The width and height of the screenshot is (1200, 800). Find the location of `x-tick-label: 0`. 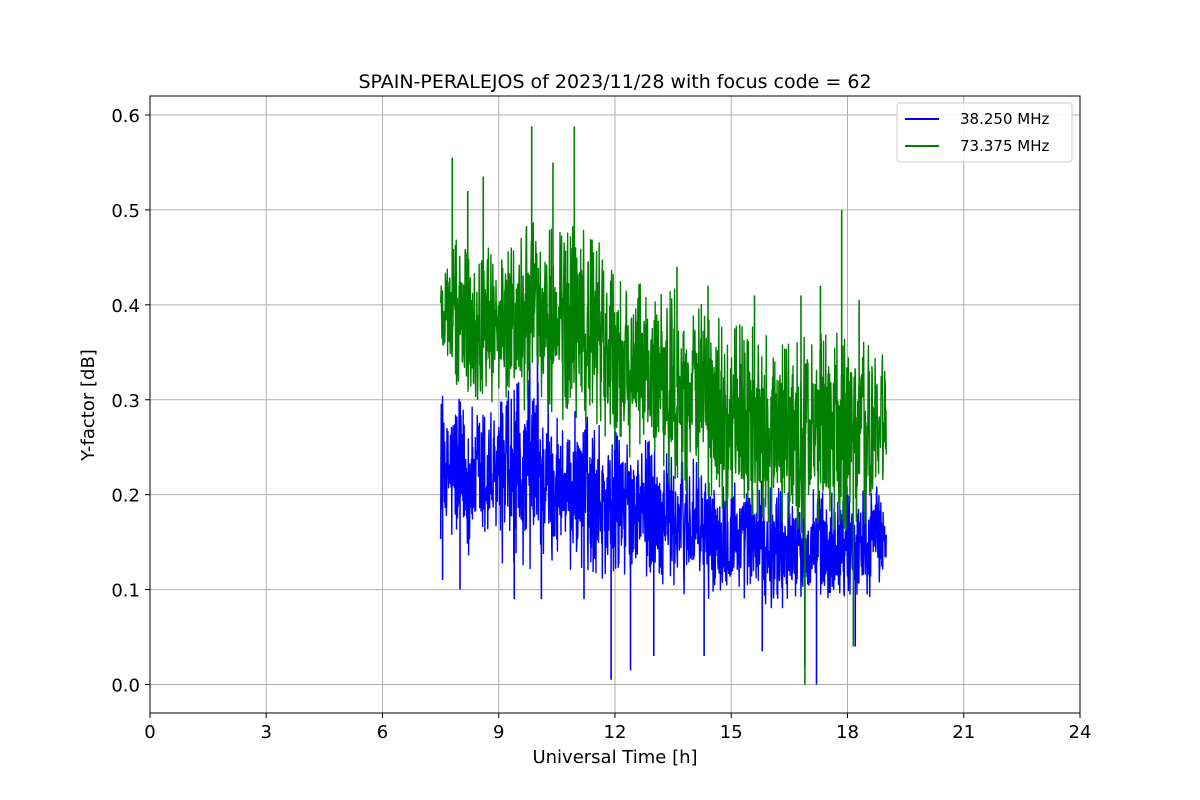

x-tick-label: 0 is located at coordinates (149, 732).